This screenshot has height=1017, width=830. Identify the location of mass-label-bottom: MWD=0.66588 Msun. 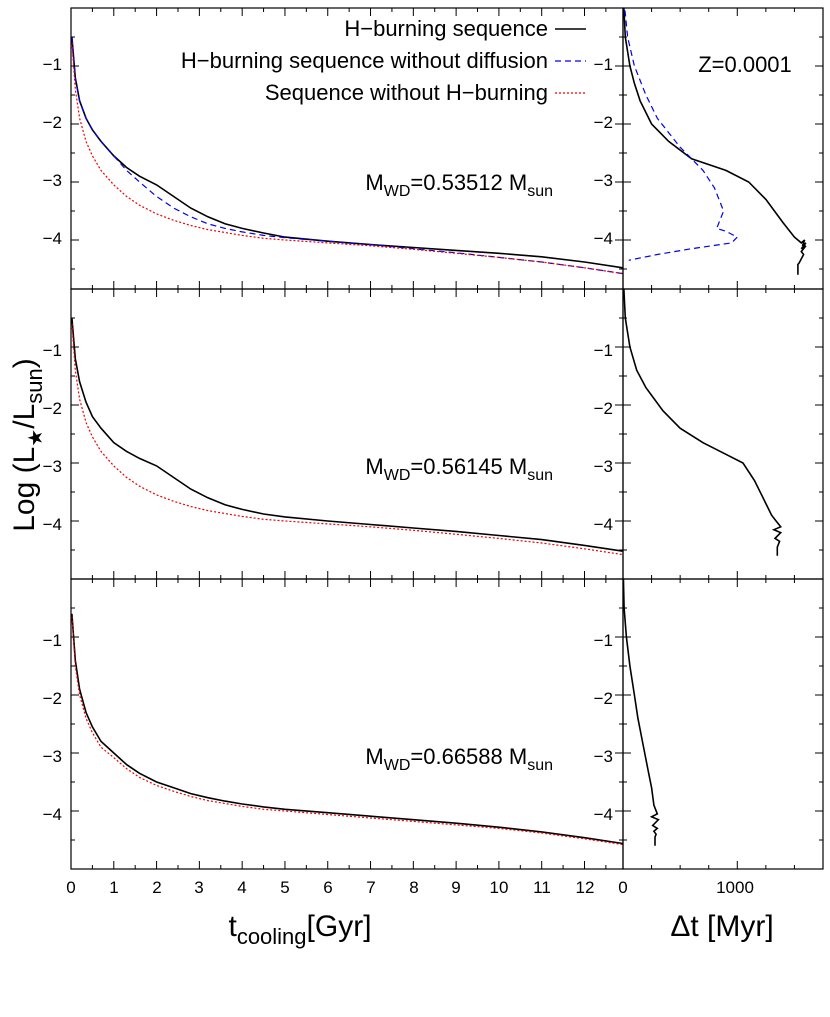
(459, 759).